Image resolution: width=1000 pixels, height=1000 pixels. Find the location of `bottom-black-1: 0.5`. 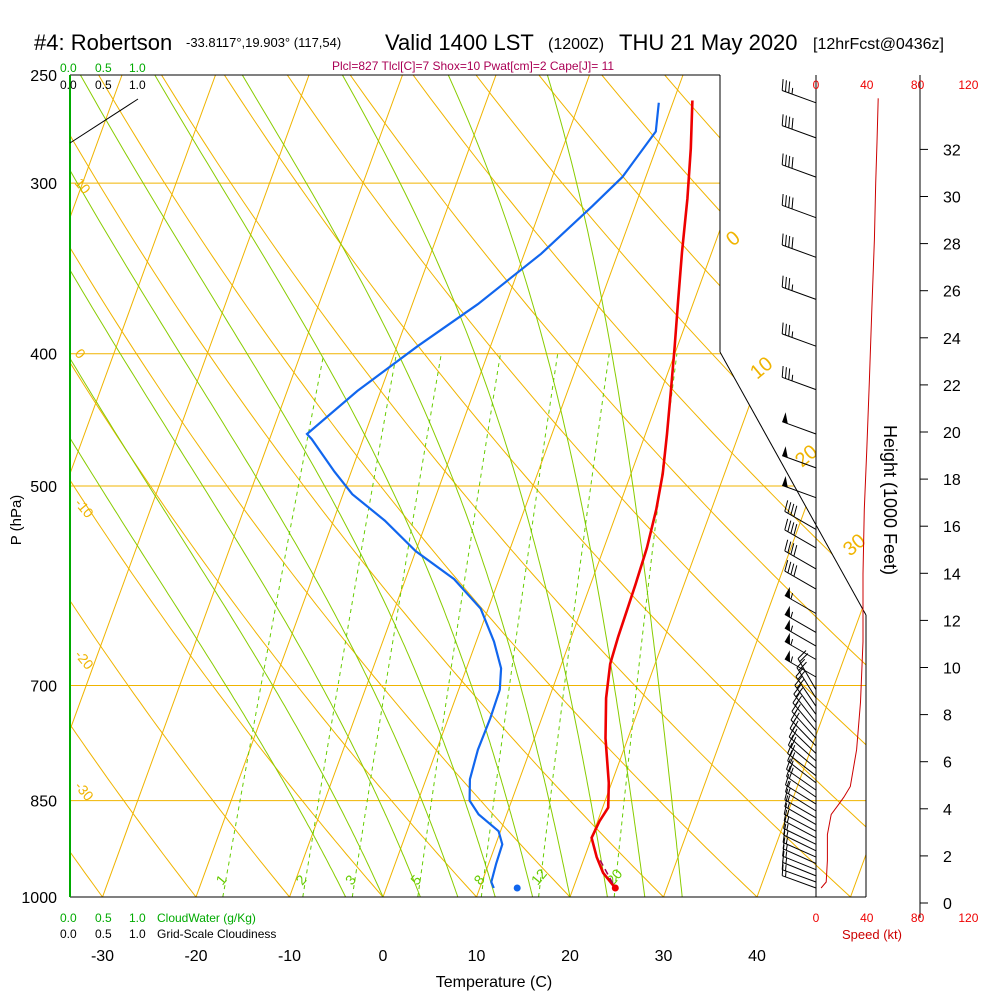

bottom-black-1: 0.5 is located at coordinates (103, 934).